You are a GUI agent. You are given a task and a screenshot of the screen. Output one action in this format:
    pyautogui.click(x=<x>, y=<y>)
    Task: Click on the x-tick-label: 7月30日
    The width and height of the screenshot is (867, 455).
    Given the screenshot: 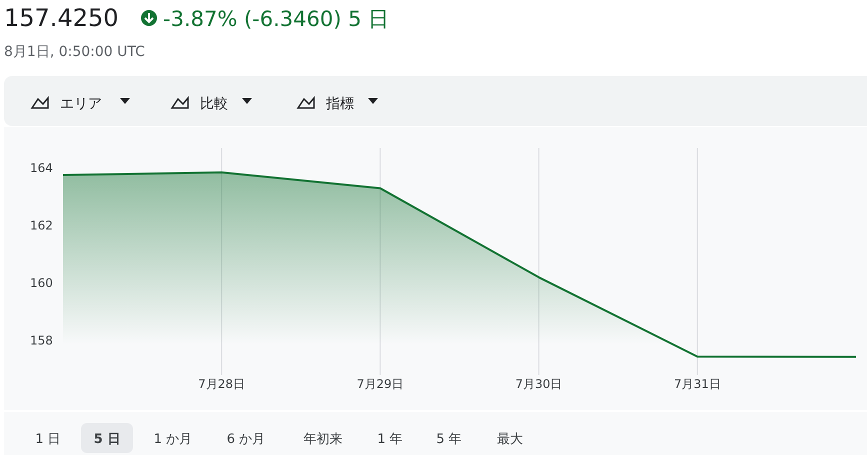 What is the action you would take?
    pyautogui.click(x=538, y=384)
    